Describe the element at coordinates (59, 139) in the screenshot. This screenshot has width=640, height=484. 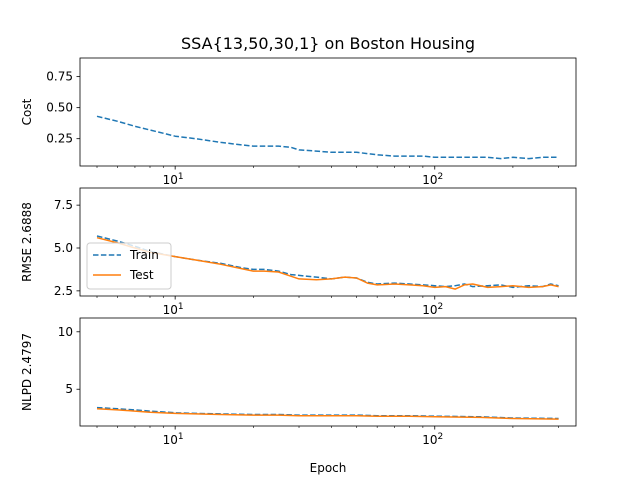
I see `y-tick-label: 0.25` at that location.